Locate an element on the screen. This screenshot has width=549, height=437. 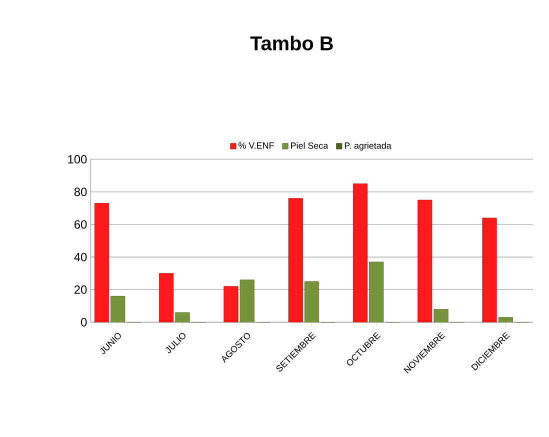
y-tick-label: 40 is located at coordinates (80, 257).